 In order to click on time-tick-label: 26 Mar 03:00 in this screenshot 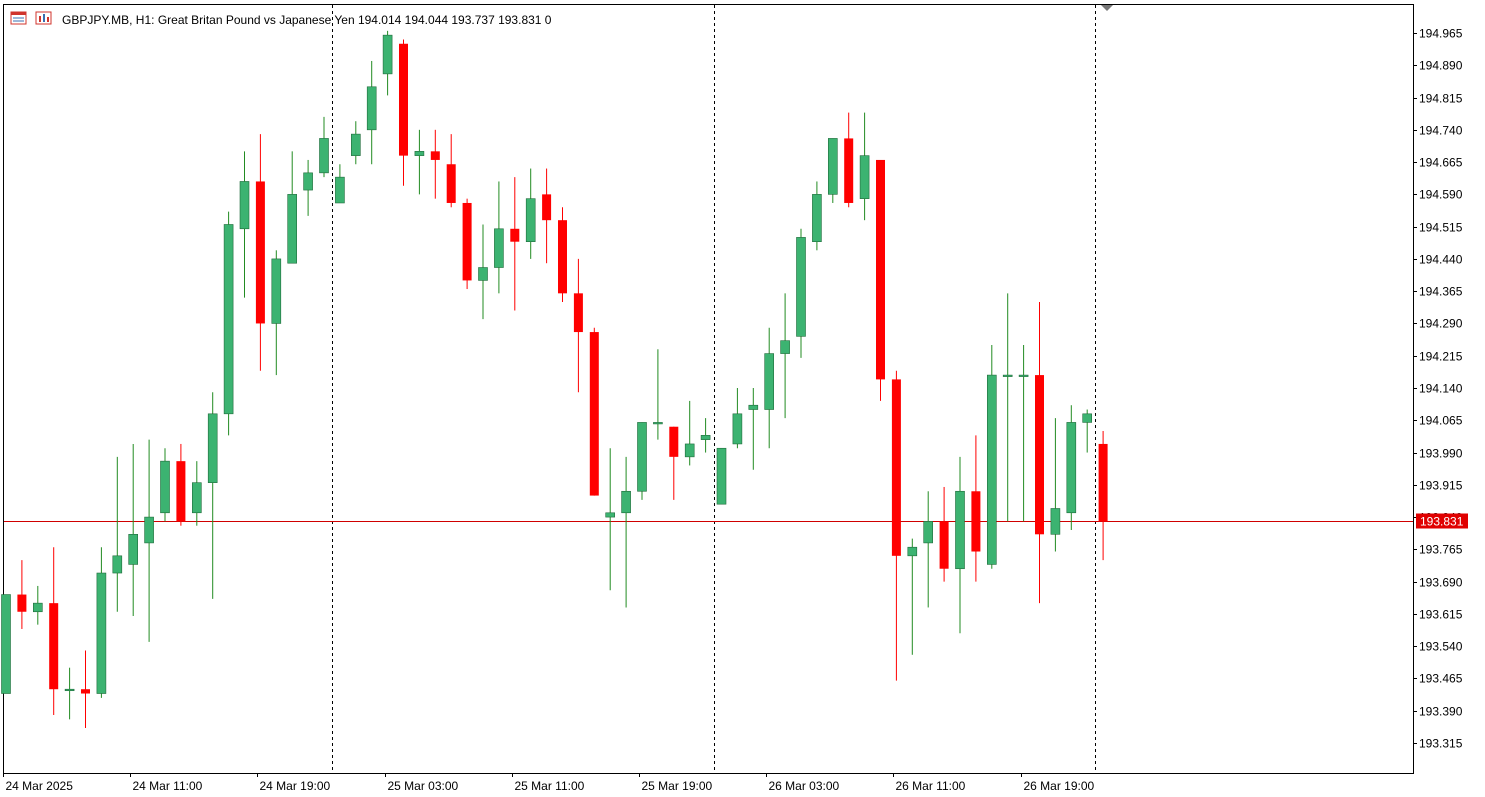, I will do `click(804, 786)`.